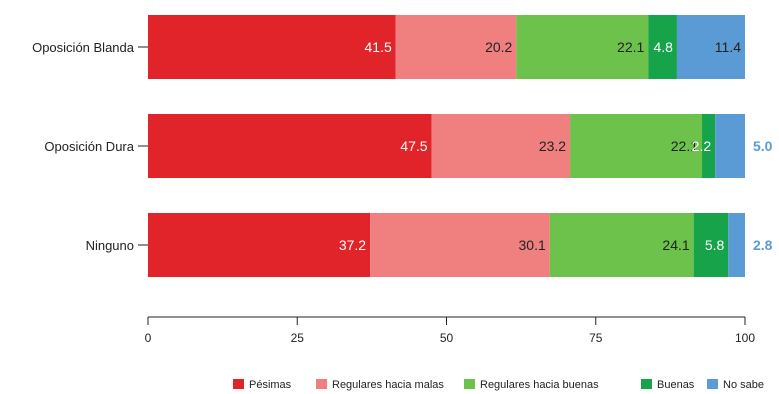 The width and height of the screenshot is (779, 394). I want to click on legend-label-buenas: Buenas, so click(676, 385).